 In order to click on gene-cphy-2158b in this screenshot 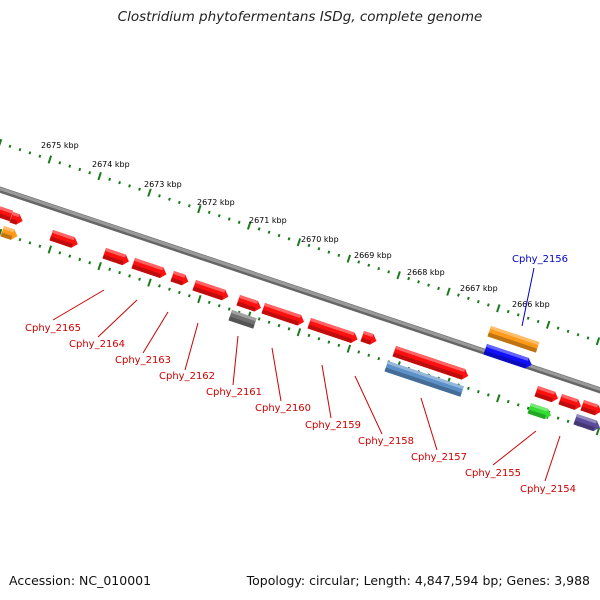, I will do `click(369, 338)`.